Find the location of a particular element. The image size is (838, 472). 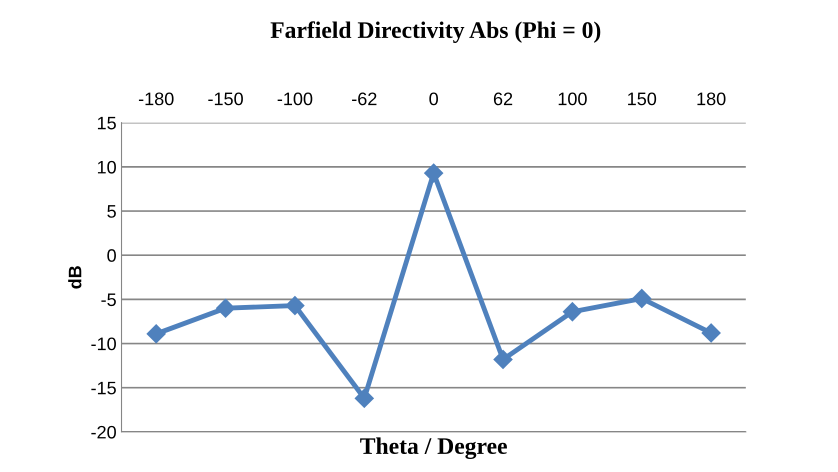

x-tick-label: 150 is located at coordinates (642, 99).